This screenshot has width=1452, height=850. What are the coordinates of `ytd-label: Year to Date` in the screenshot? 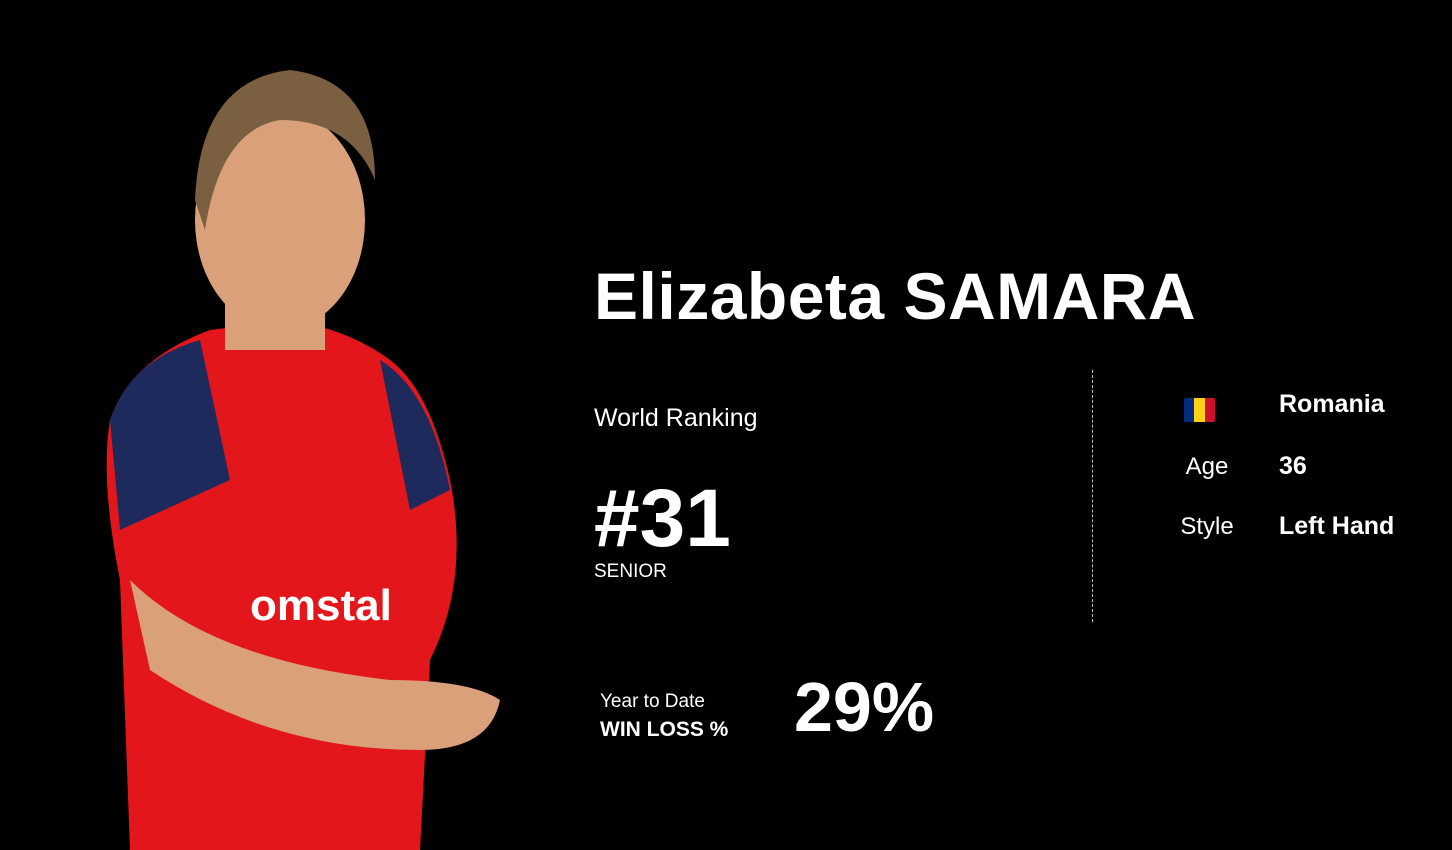 It's located at (652, 701).